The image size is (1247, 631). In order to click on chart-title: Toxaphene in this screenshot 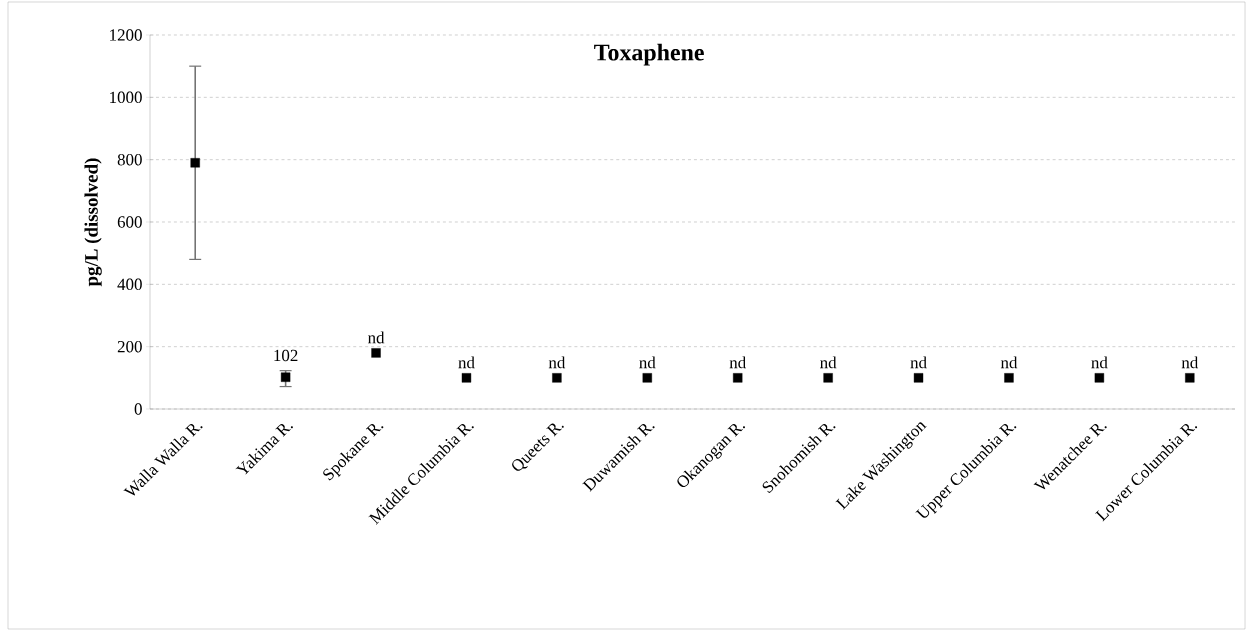, I will do `click(649, 54)`.